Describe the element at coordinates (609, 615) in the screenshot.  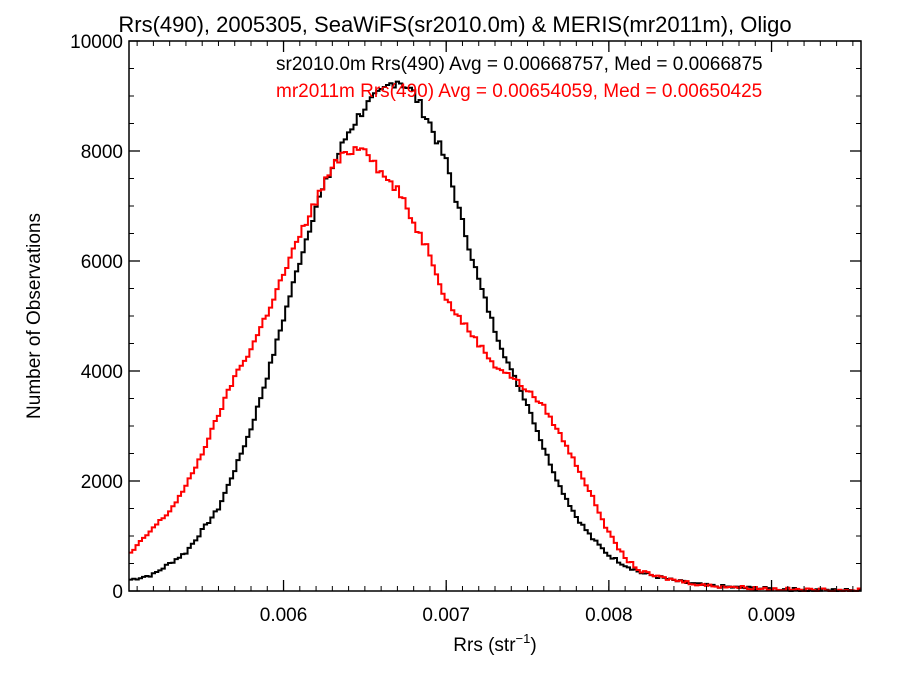
I see `x-tick-label: 0.008` at that location.